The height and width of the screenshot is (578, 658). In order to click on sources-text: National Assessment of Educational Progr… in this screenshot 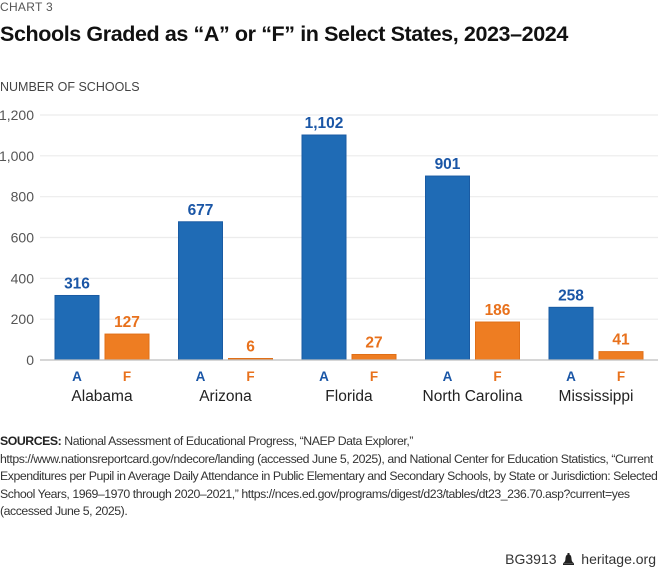, I will do `click(329, 476)`.